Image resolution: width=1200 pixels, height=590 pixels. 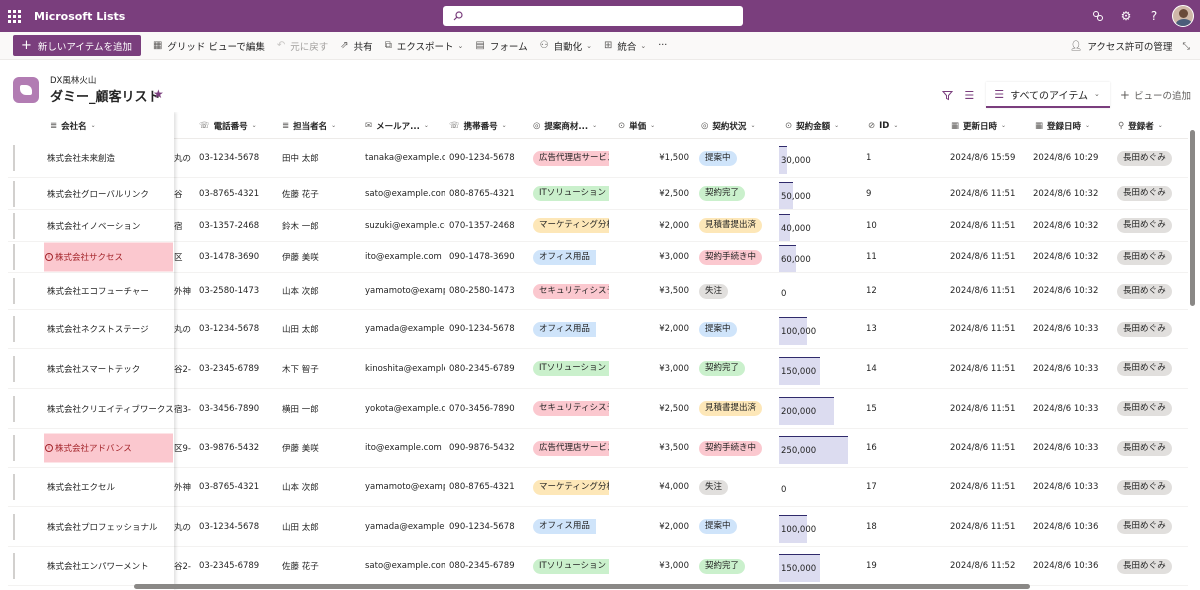 What do you see at coordinates (91, 291) in the screenshot?
I see `cell-company: 株式会社エコフューチャー` at bounding box center [91, 291].